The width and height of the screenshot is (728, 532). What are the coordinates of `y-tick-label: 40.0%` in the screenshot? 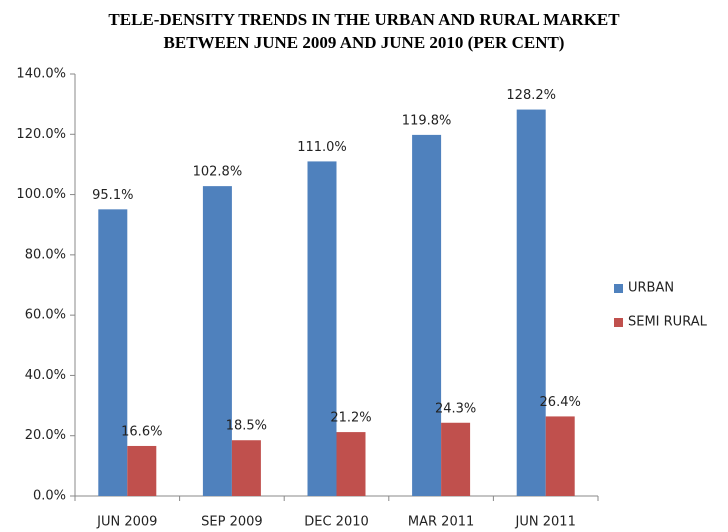 It's located at (45, 375).